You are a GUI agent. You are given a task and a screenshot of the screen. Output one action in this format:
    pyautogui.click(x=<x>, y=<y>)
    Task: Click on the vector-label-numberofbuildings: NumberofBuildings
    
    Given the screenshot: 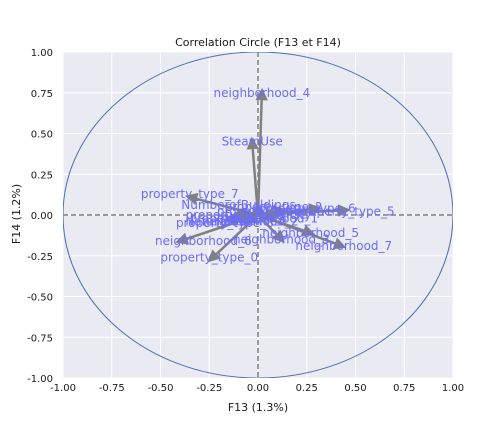 What is the action you would take?
    pyautogui.click(x=238, y=205)
    